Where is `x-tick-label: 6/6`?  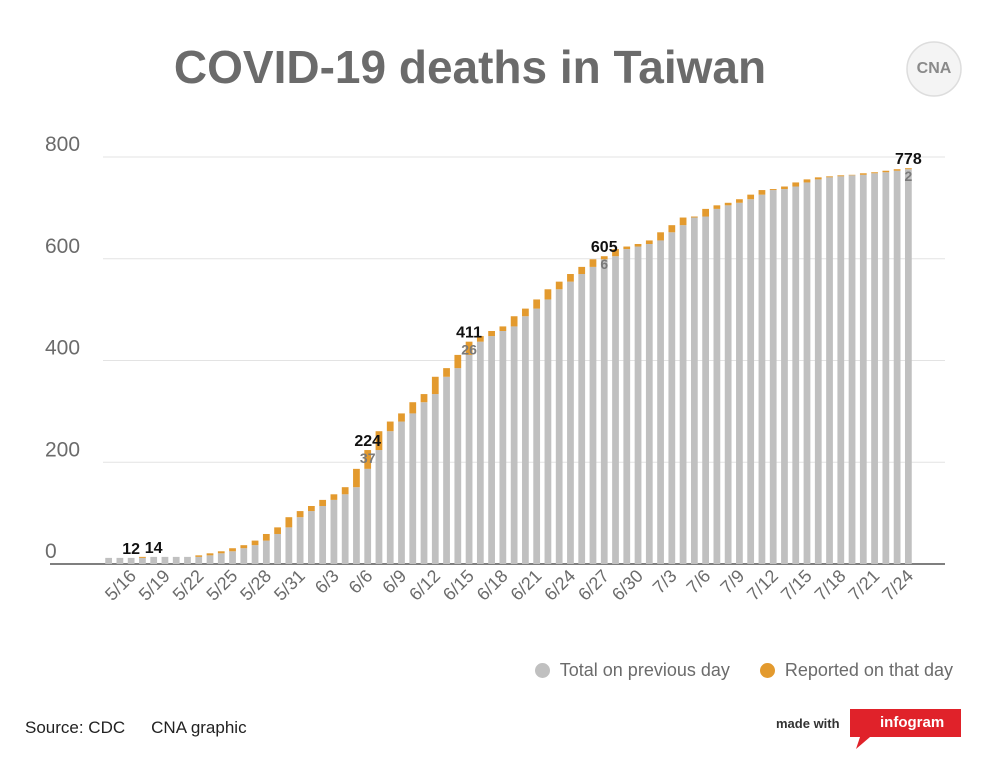 x-tick-label: 6/6 is located at coordinates (361, 582).